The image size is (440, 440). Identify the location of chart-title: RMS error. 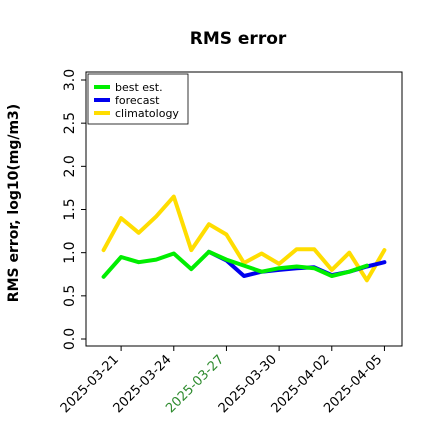
(238, 39).